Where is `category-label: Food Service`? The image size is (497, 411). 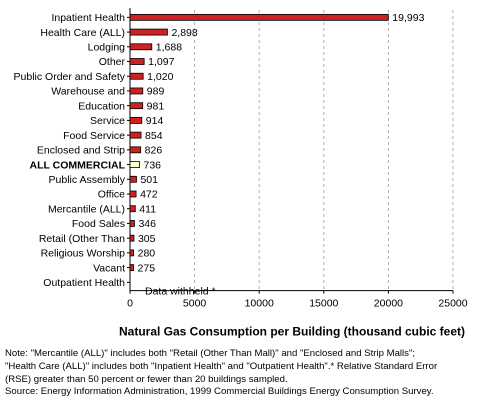 category-label: Food Service is located at coordinates (94, 136).